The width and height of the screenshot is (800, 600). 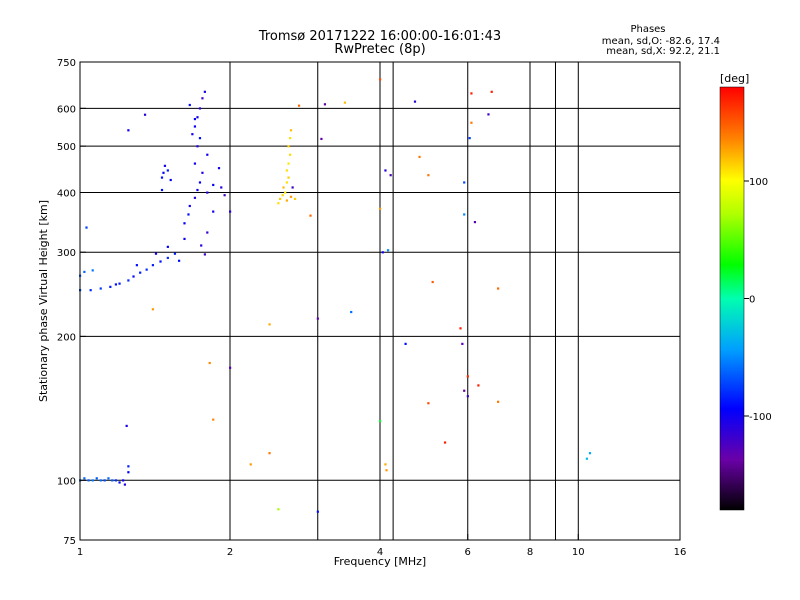 I want to click on y-tick-label: 200, so click(x=66, y=337).